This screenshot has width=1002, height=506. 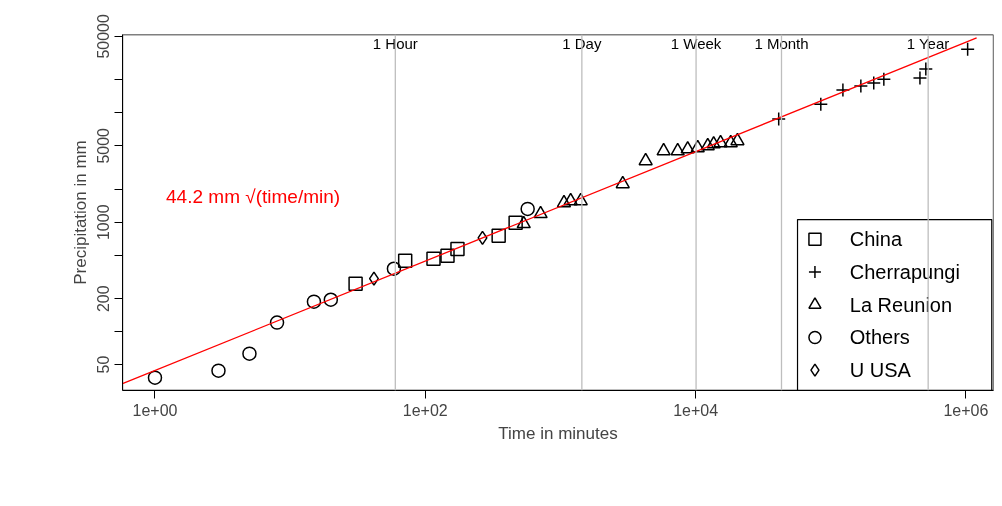 I want to click on ref-line-label: 1 Month, so click(x=781, y=43).